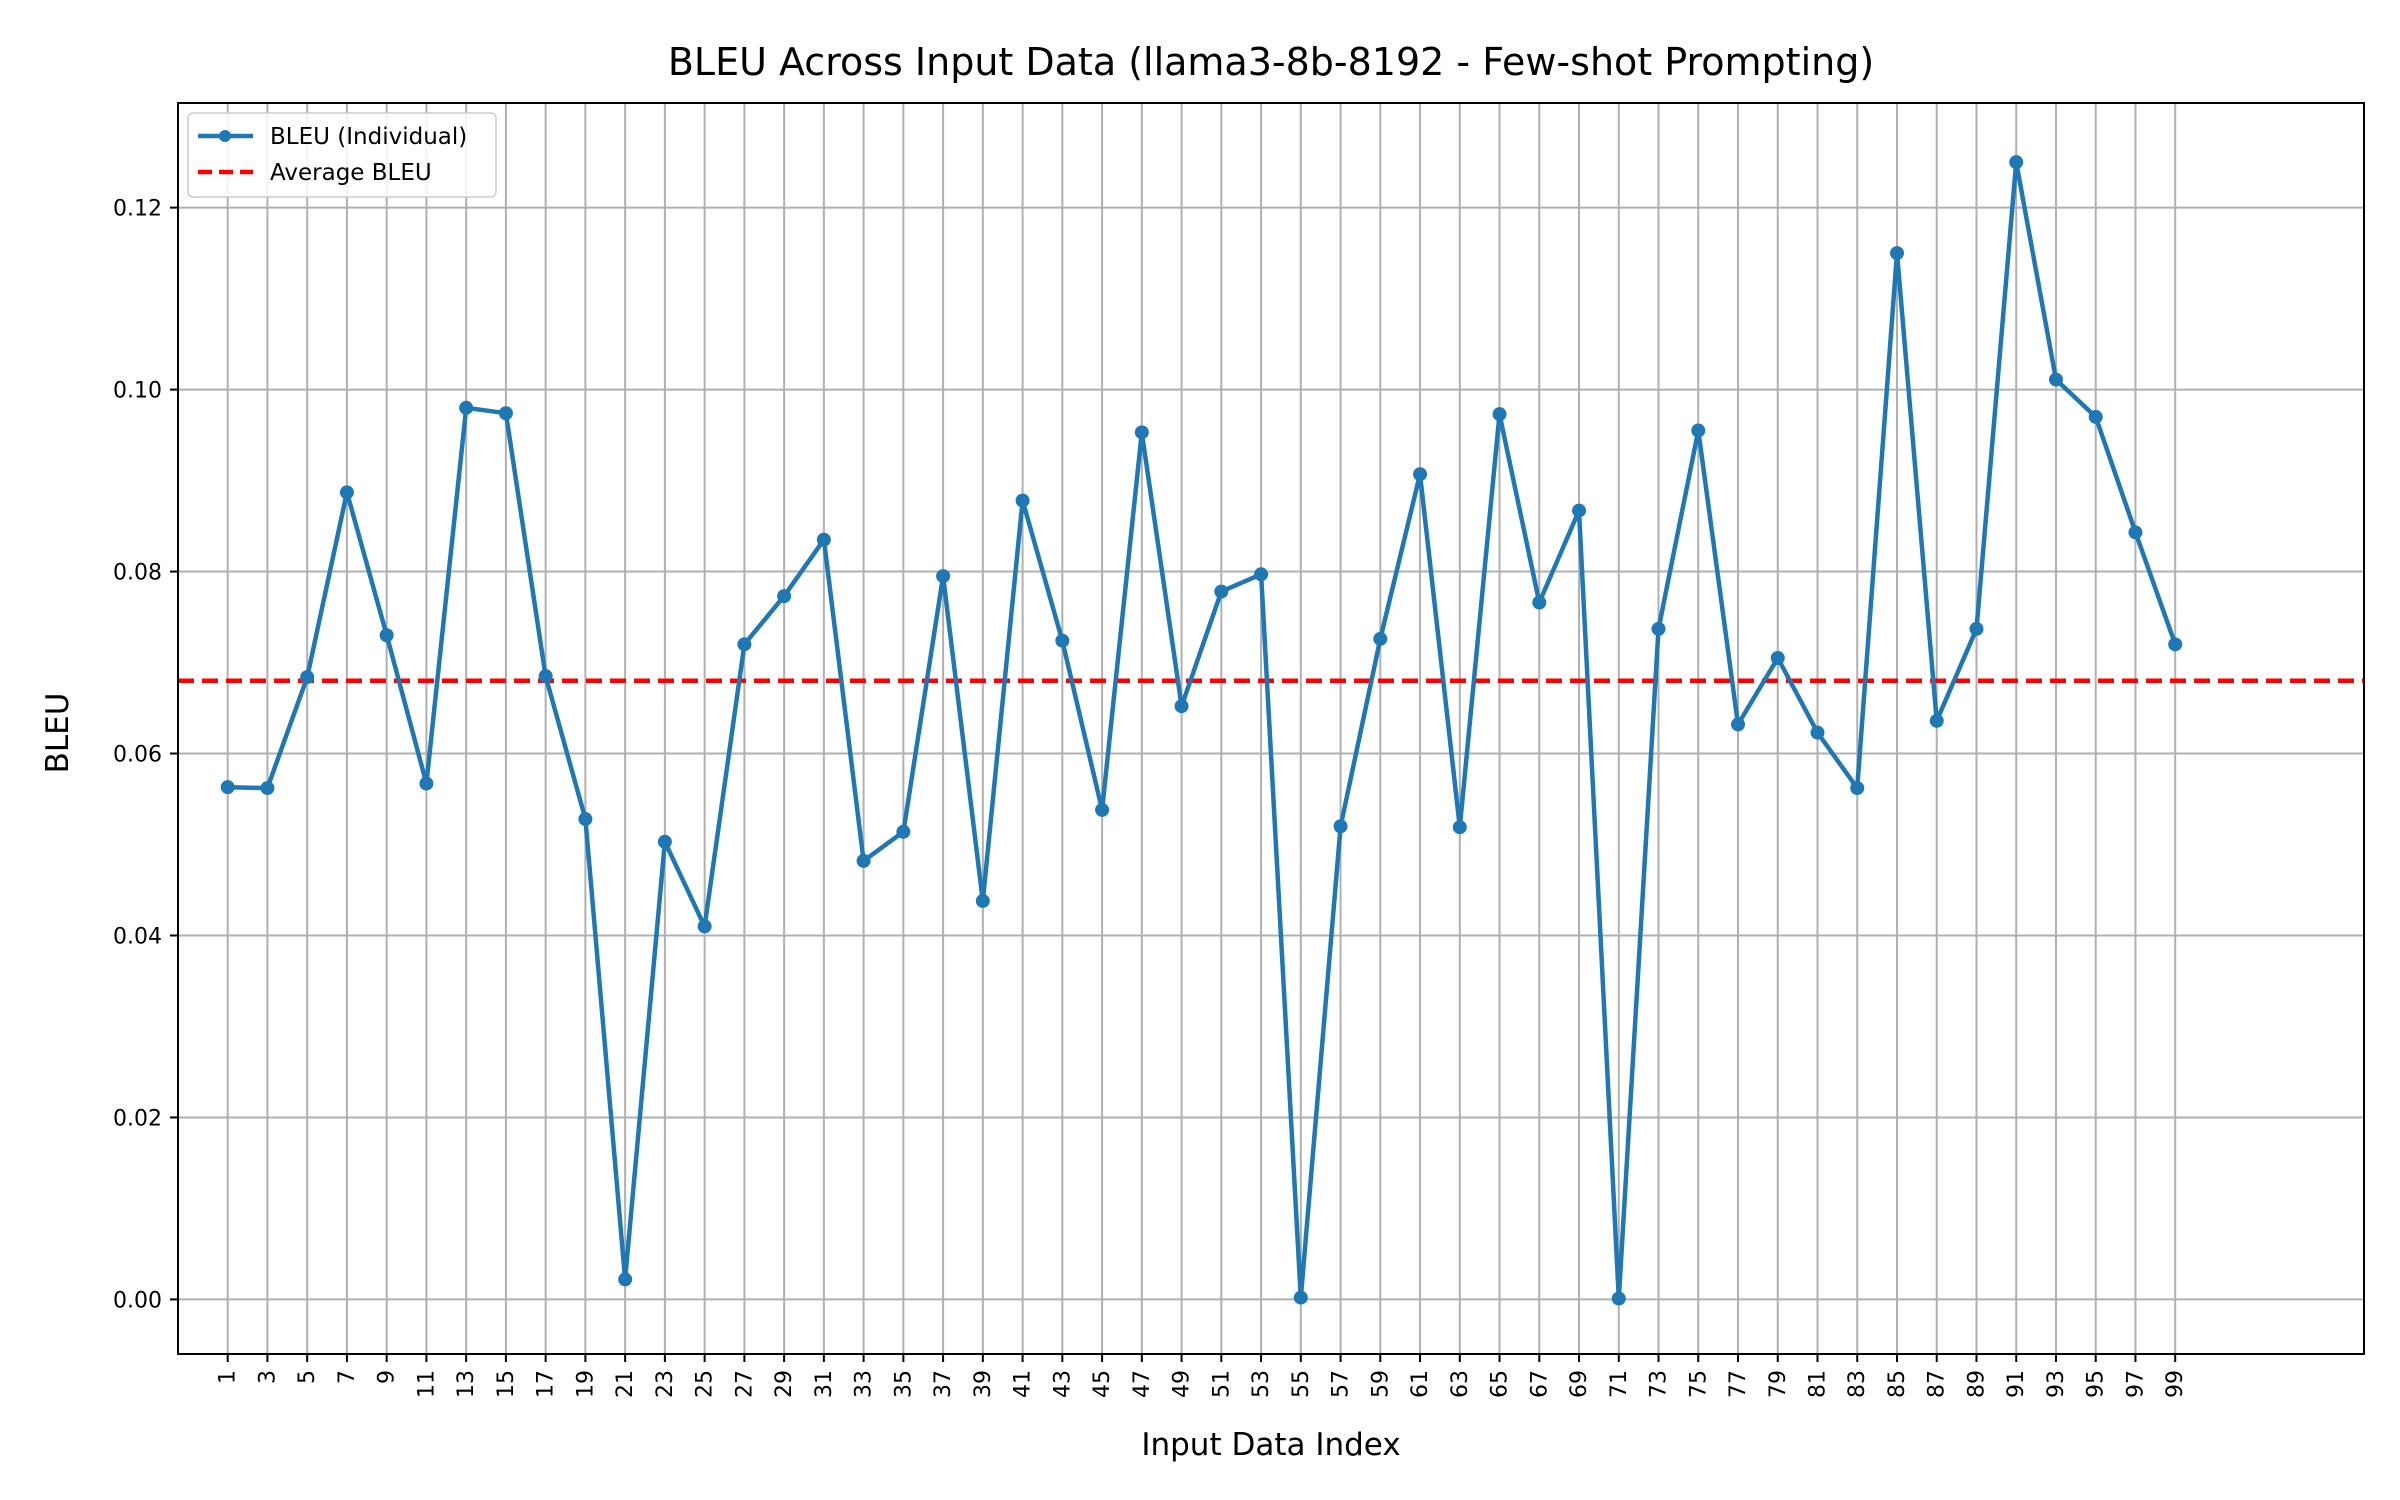  Describe the element at coordinates (1062, 1384) in the screenshot. I see `x-tick-label: 43` at that location.